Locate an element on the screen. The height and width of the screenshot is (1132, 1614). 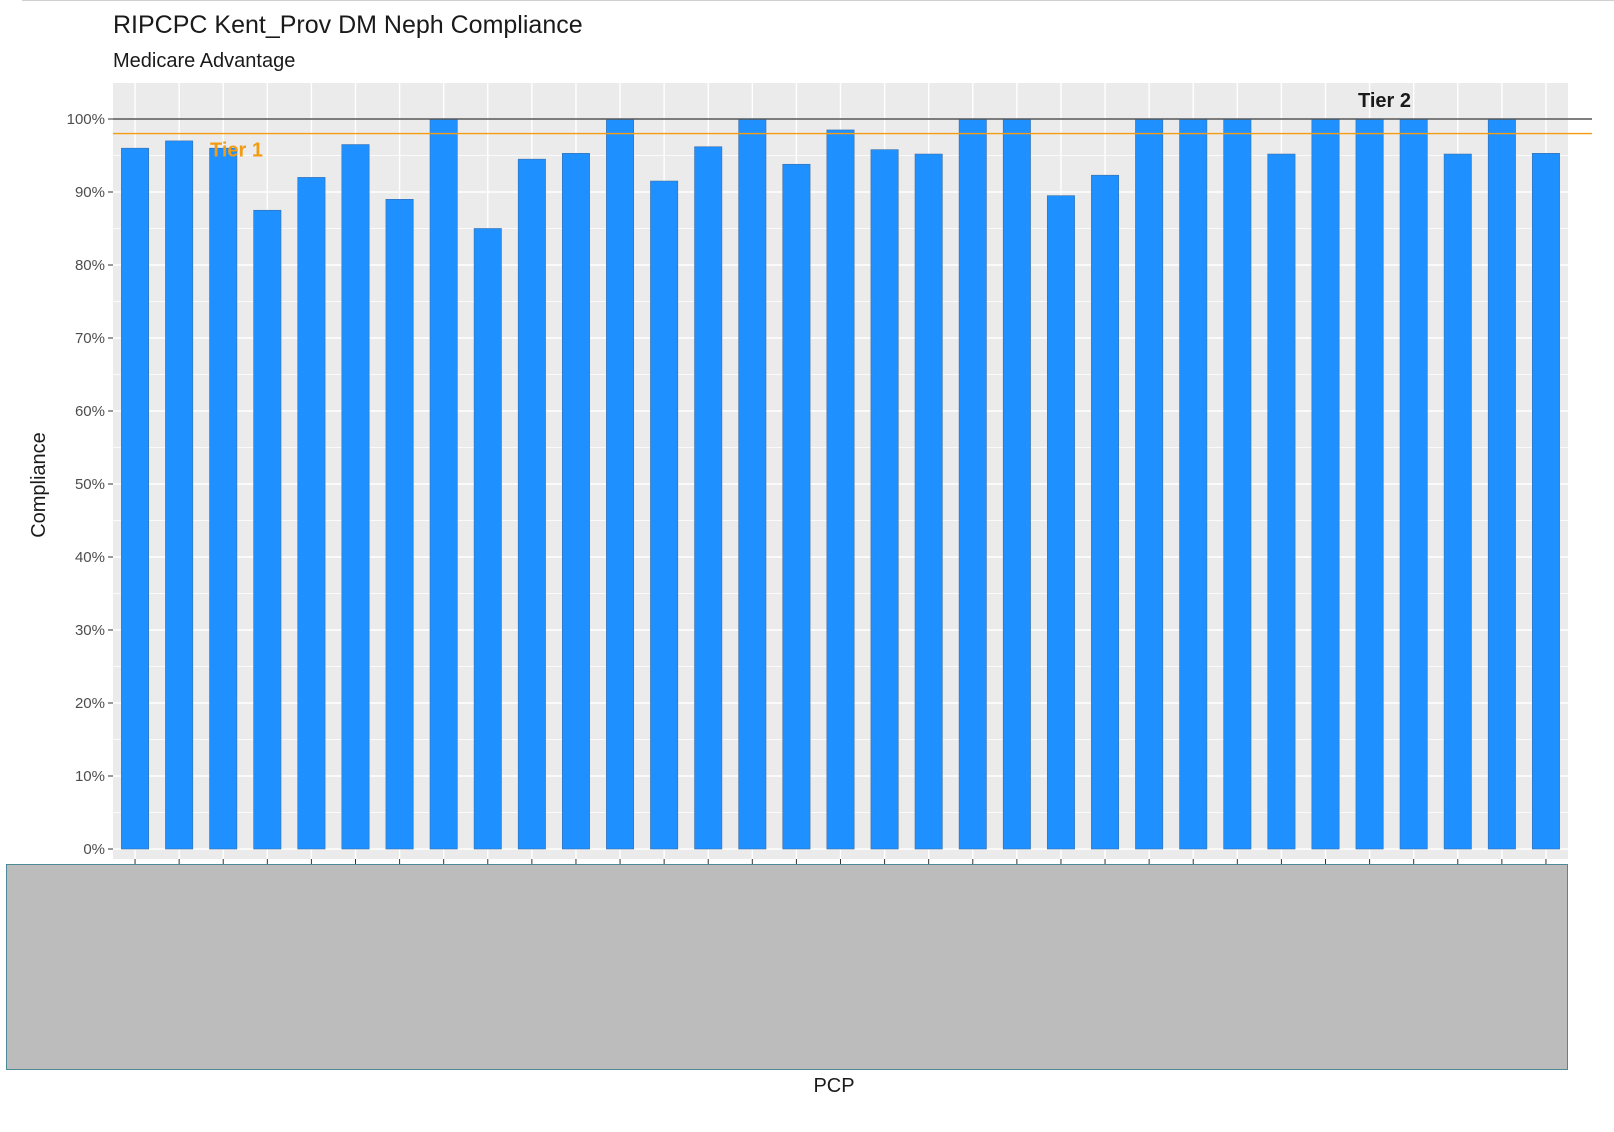
y-axis-label: Compliance is located at coordinates (39, 485).